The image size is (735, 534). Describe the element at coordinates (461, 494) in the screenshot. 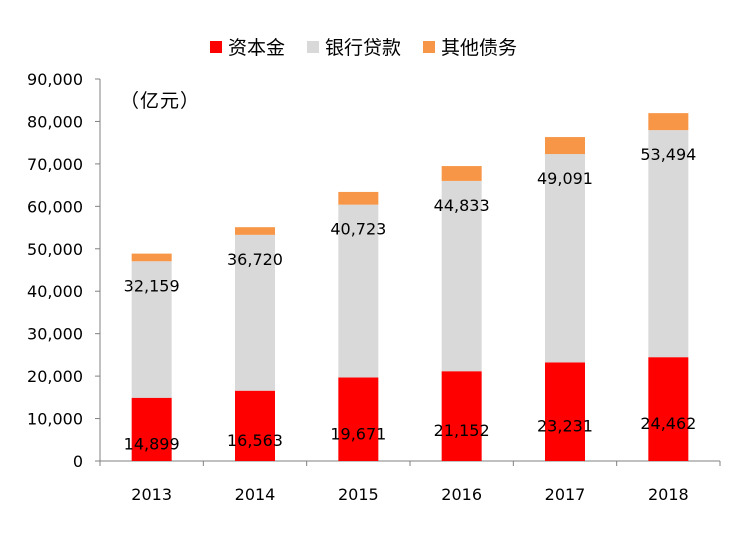

I see `x-tick-label: 2016` at that location.